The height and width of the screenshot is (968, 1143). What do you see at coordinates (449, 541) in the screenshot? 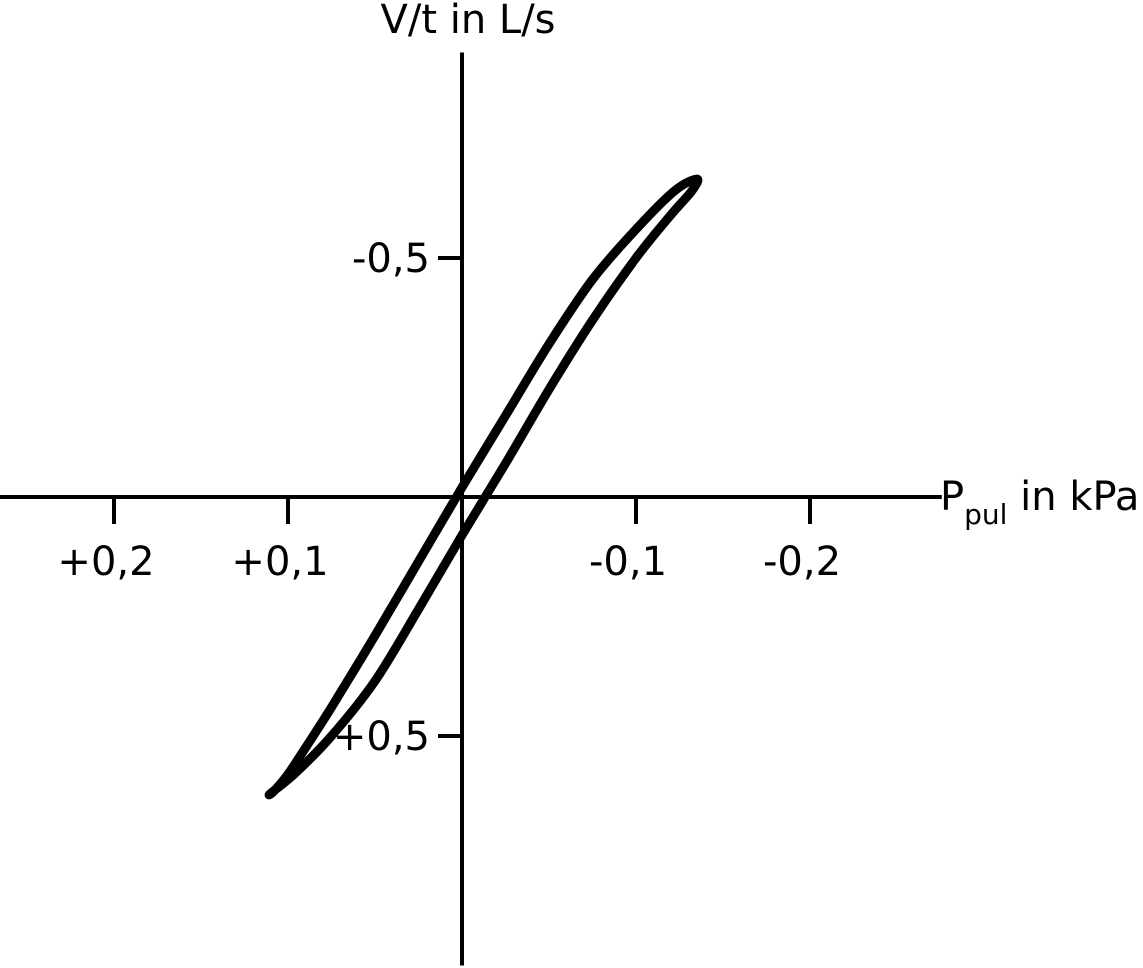
I see `x-axis-ticks: +0,2 +0,1 -0,1 -0,2` at bounding box center [449, 541].